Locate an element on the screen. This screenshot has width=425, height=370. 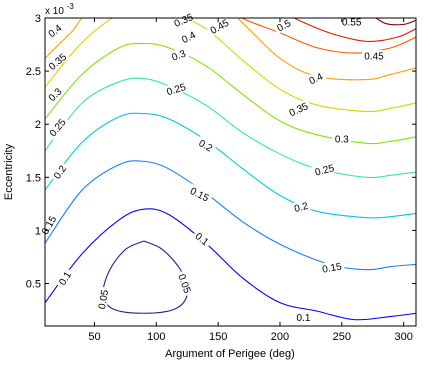
y-exponent-power: -3 is located at coordinates (71, 6).